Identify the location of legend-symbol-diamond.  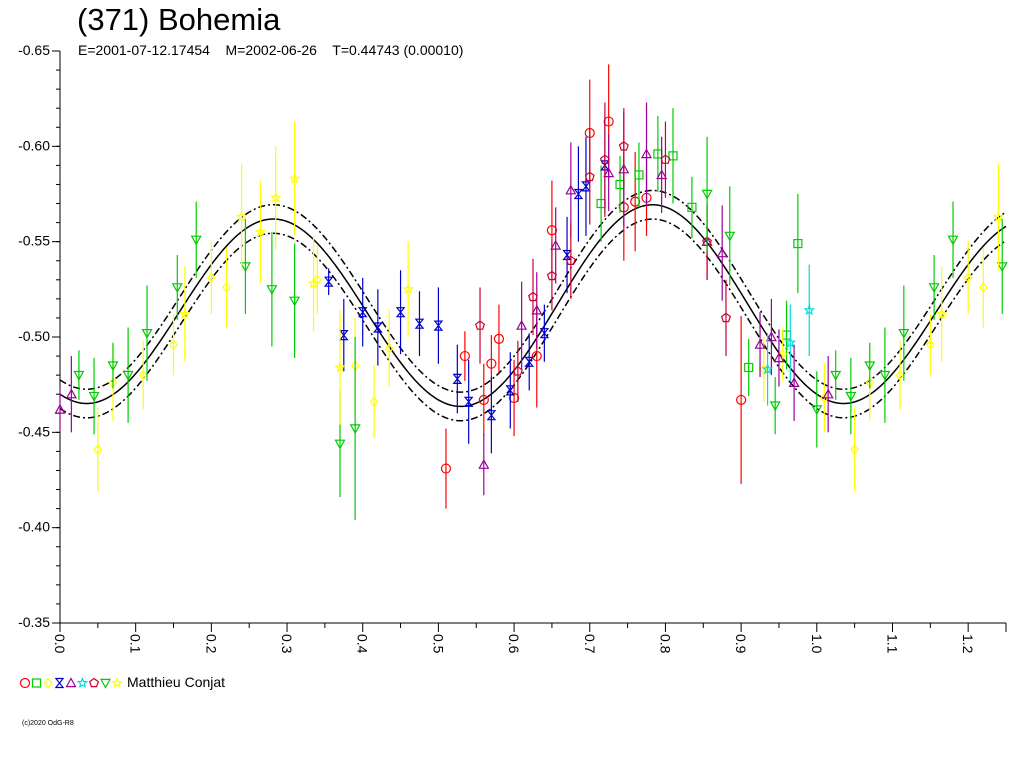
(48, 683).